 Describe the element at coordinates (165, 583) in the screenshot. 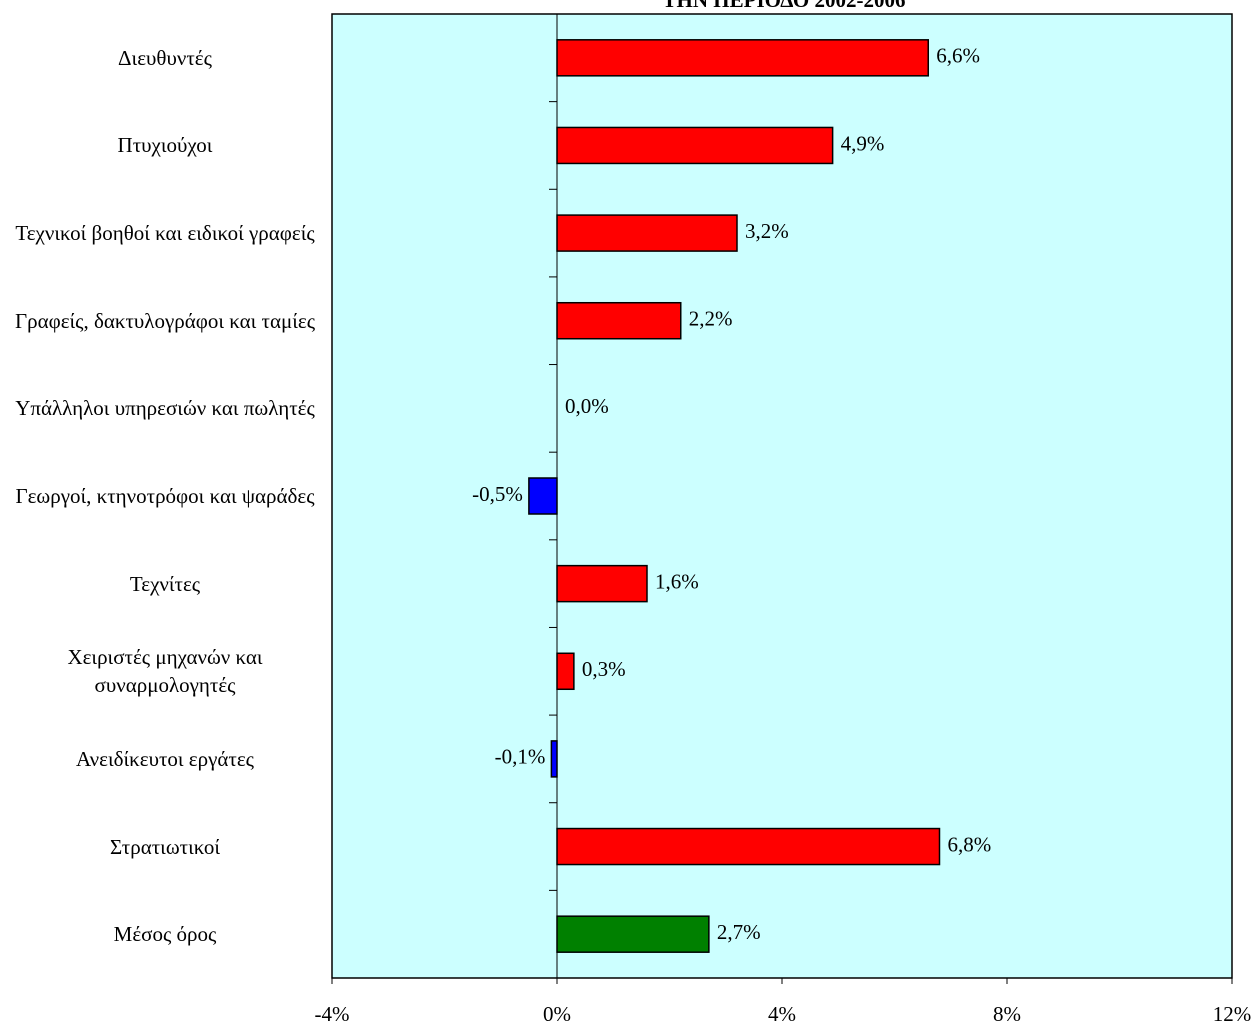

I see `category-label: Τεχνίτες` at that location.